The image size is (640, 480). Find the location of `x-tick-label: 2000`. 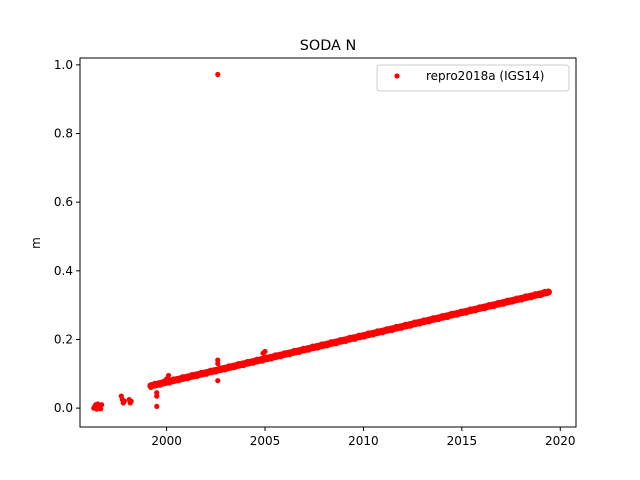

x-tick-label: 2000 is located at coordinates (166, 441).